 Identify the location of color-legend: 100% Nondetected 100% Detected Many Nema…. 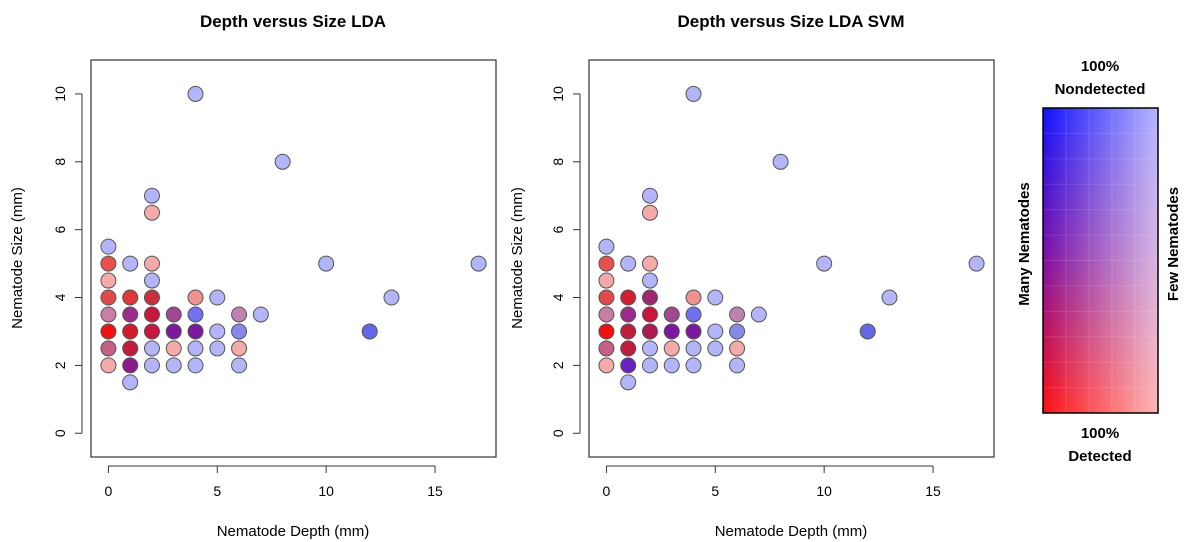
(1099, 261).